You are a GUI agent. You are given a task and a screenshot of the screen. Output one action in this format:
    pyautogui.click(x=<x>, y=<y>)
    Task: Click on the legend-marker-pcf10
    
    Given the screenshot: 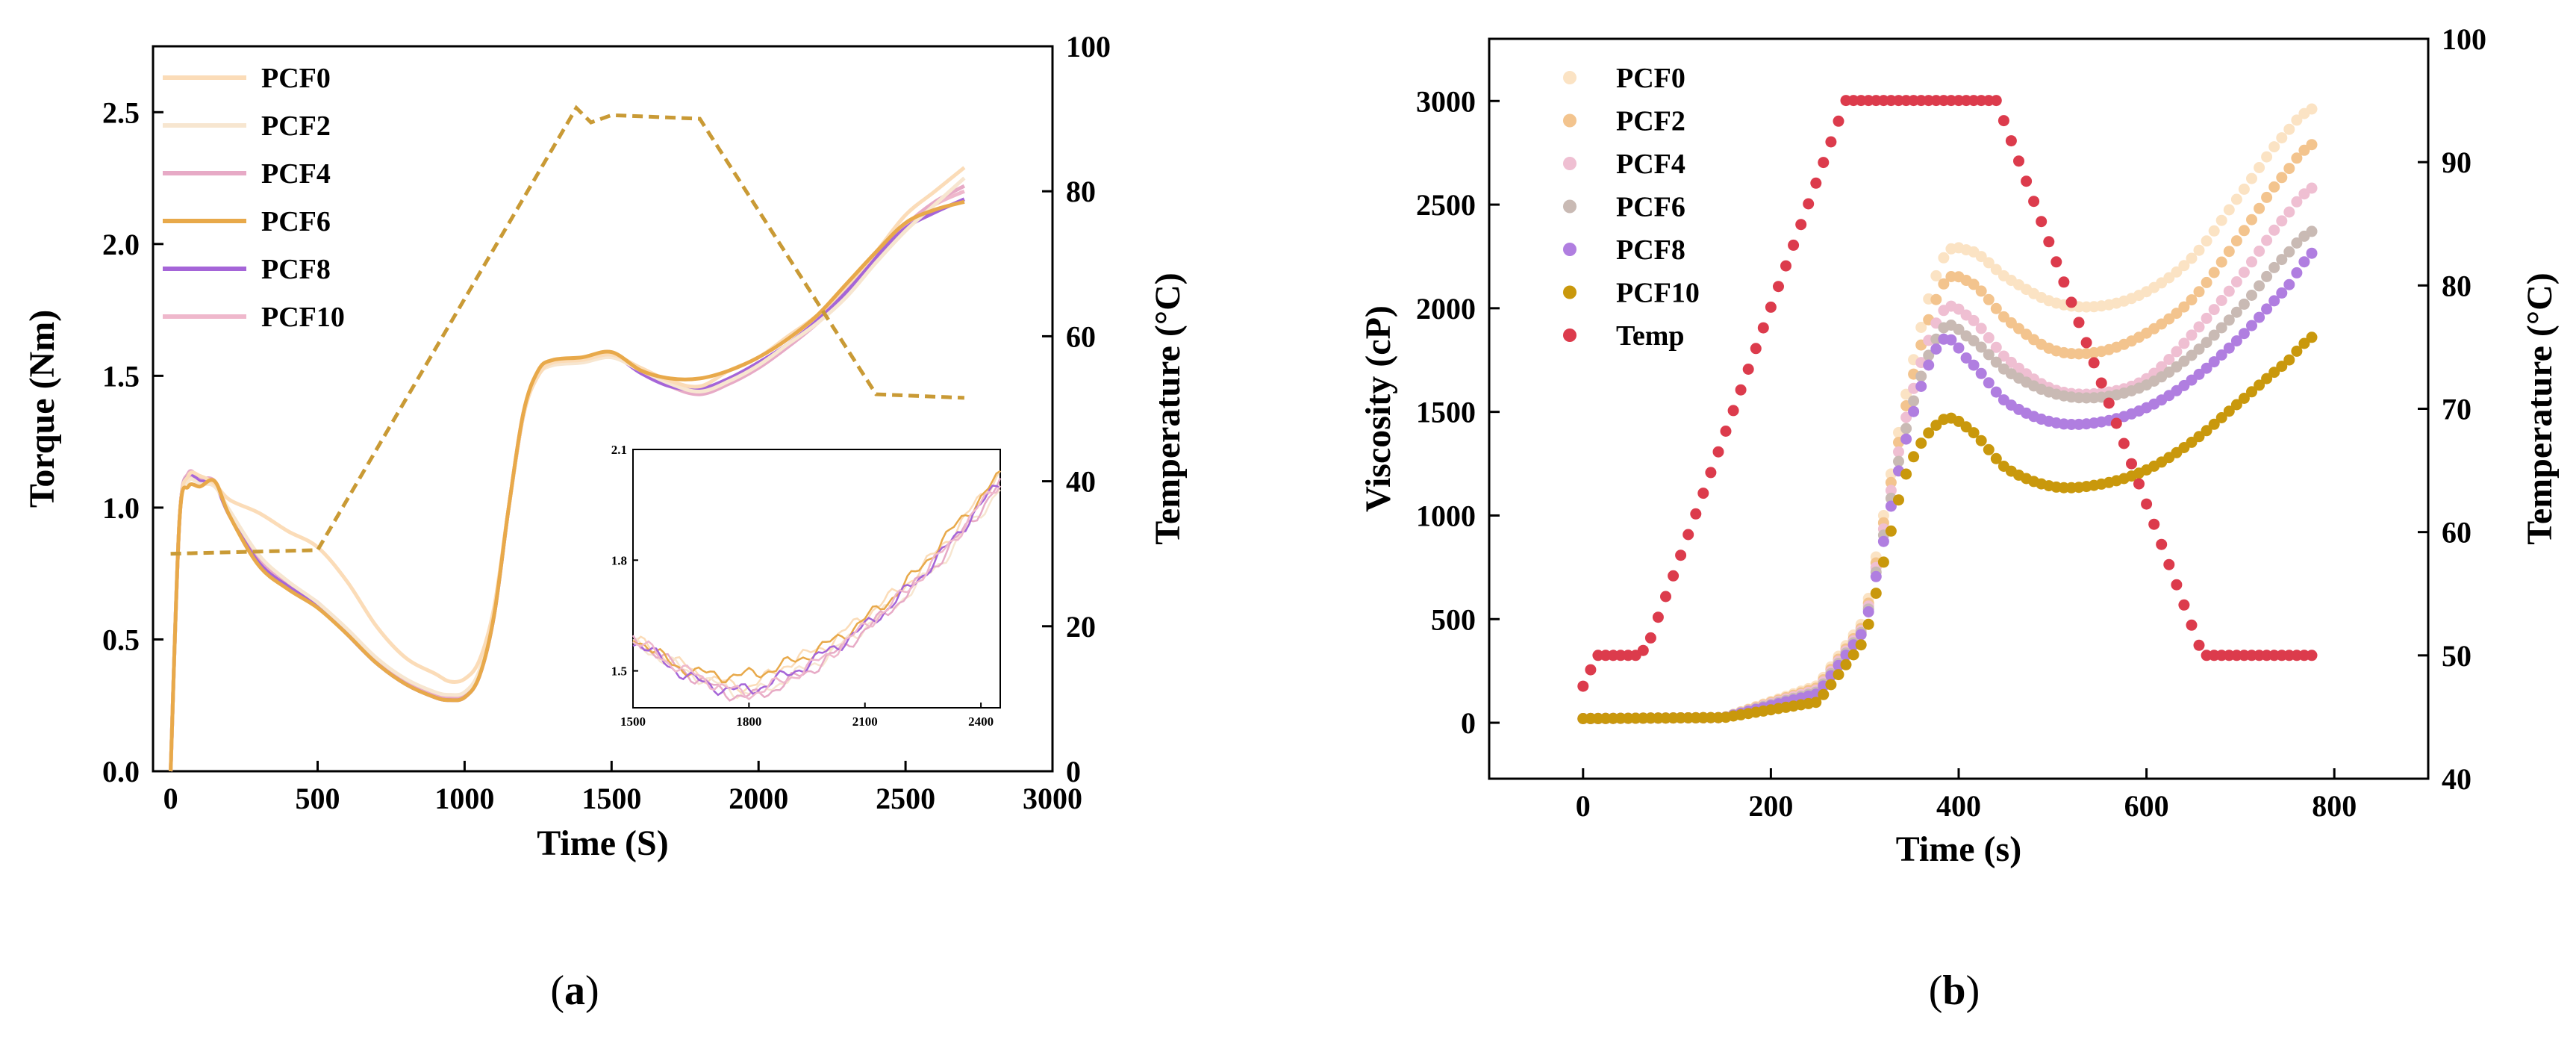 What is the action you would take?
    pyautogui.click(x=1570, y=292)
    